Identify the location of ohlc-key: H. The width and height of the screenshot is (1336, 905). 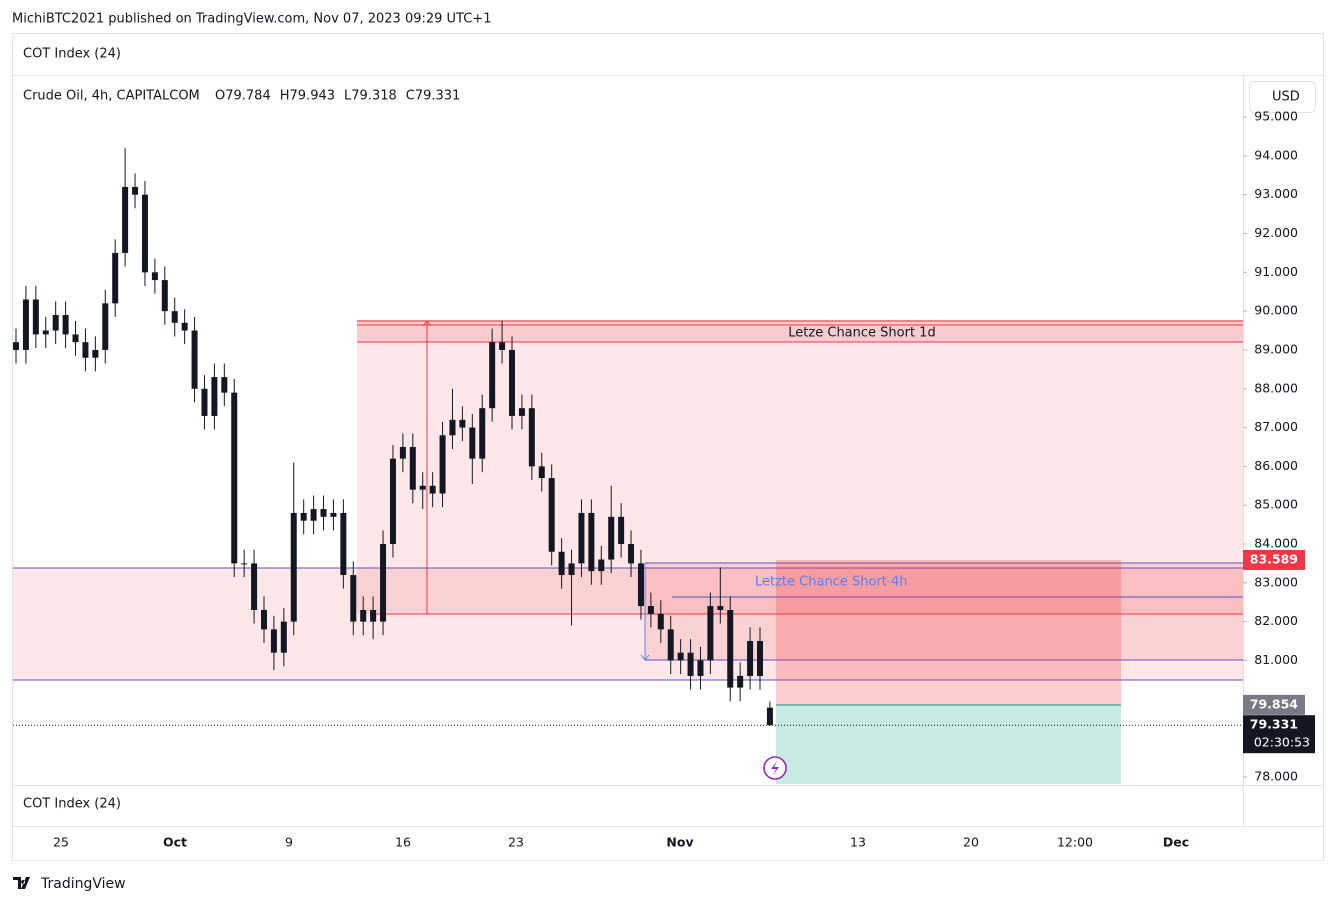
(285, 96).